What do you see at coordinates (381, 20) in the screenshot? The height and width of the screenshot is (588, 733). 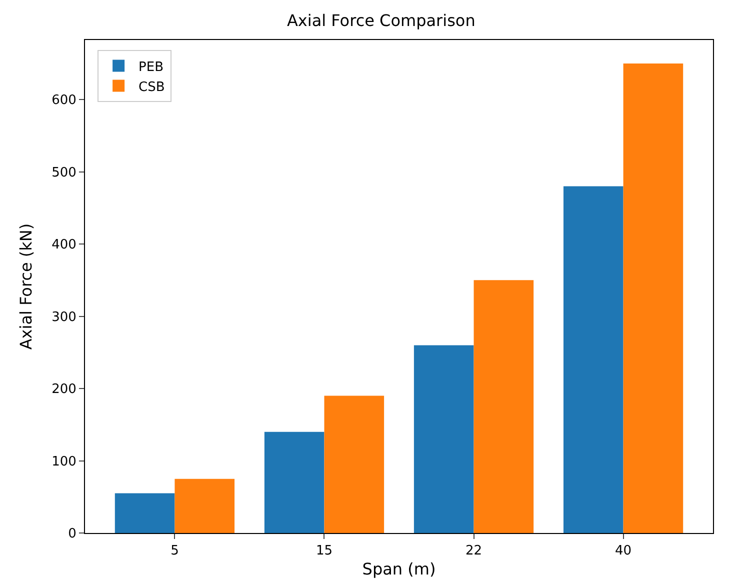 I see `chart-title: Axial Force Comparison` at bounding box center [381, 20].